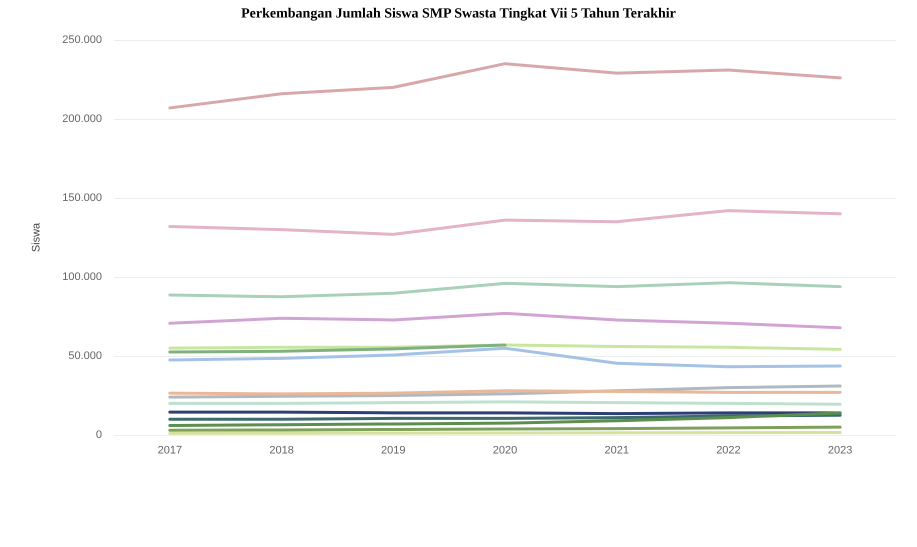 This screenshot has height=547, width=917. Describe the element at coordinates (170, 450) in the screenshot. I see `x-tick-label: 2017` at that location.